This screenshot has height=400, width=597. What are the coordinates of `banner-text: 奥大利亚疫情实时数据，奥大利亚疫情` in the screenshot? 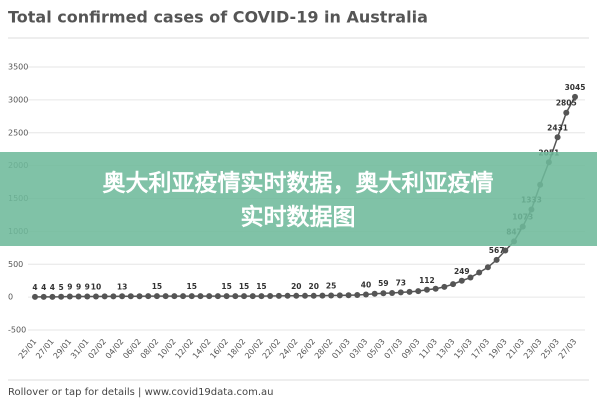 It's located at (298, 183).